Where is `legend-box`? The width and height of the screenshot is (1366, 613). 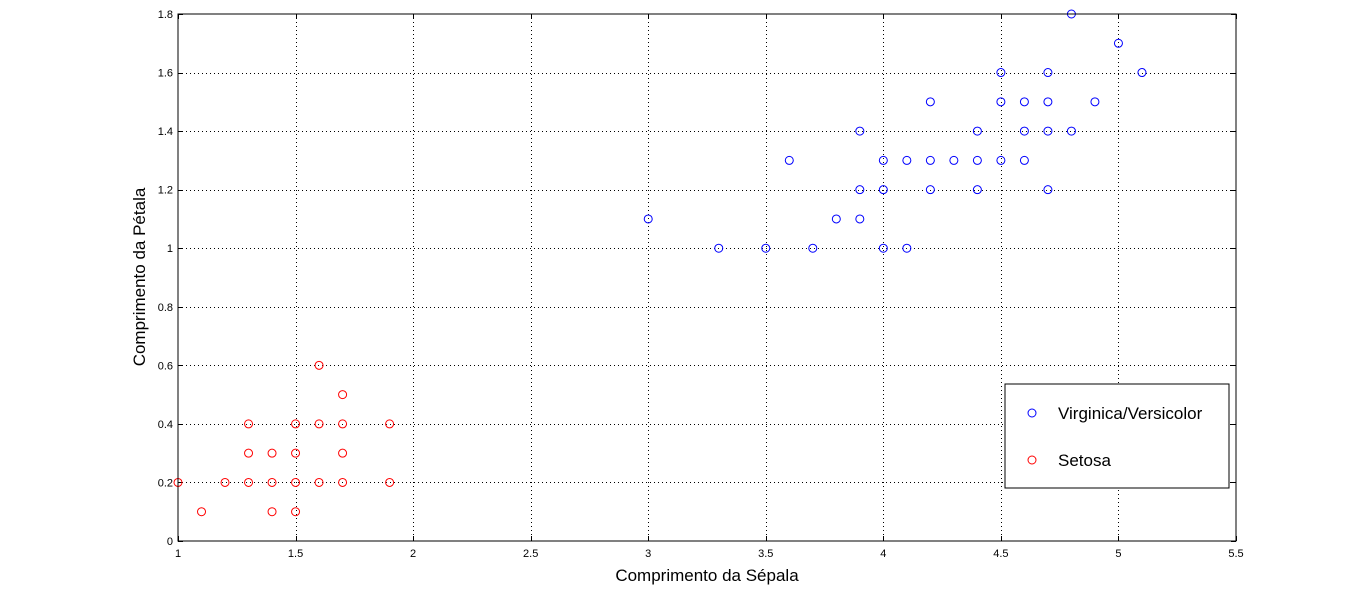
legend-box is located at coordinates (1117, 436).